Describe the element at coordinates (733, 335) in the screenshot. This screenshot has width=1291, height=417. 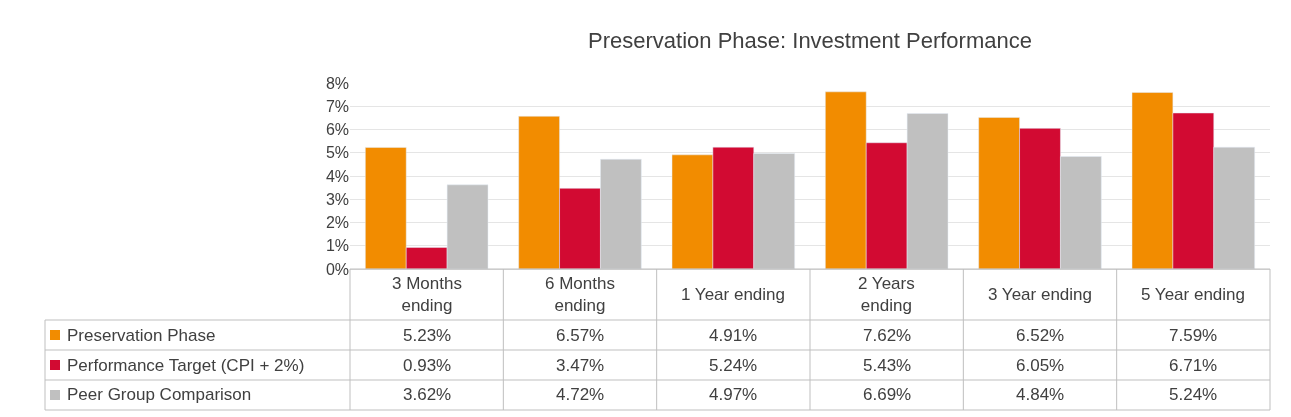
I see `data-label: 4.91%` at that location.